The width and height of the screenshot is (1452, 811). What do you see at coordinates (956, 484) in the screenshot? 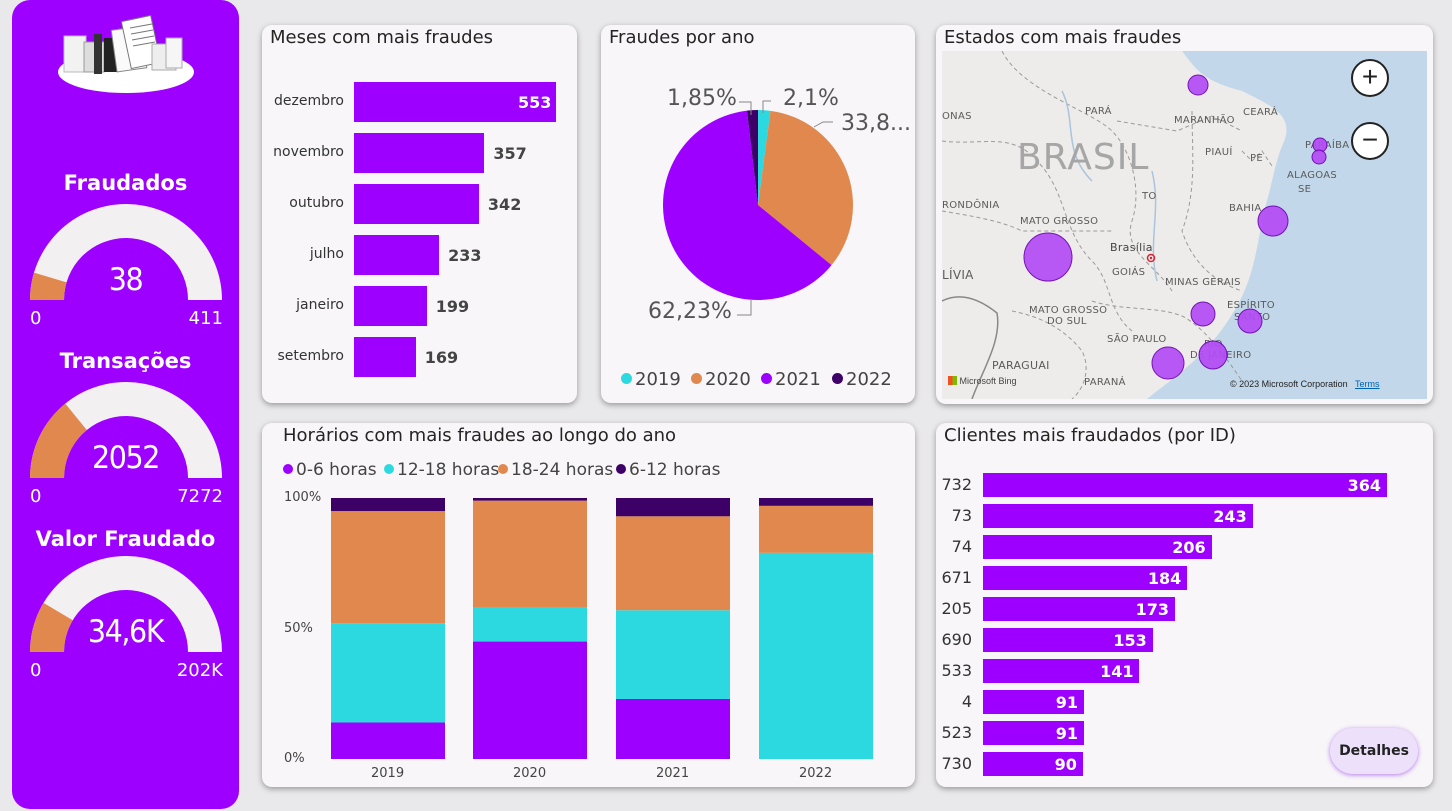
I see `client-id-label: 732` at bounding box center [956, 484].